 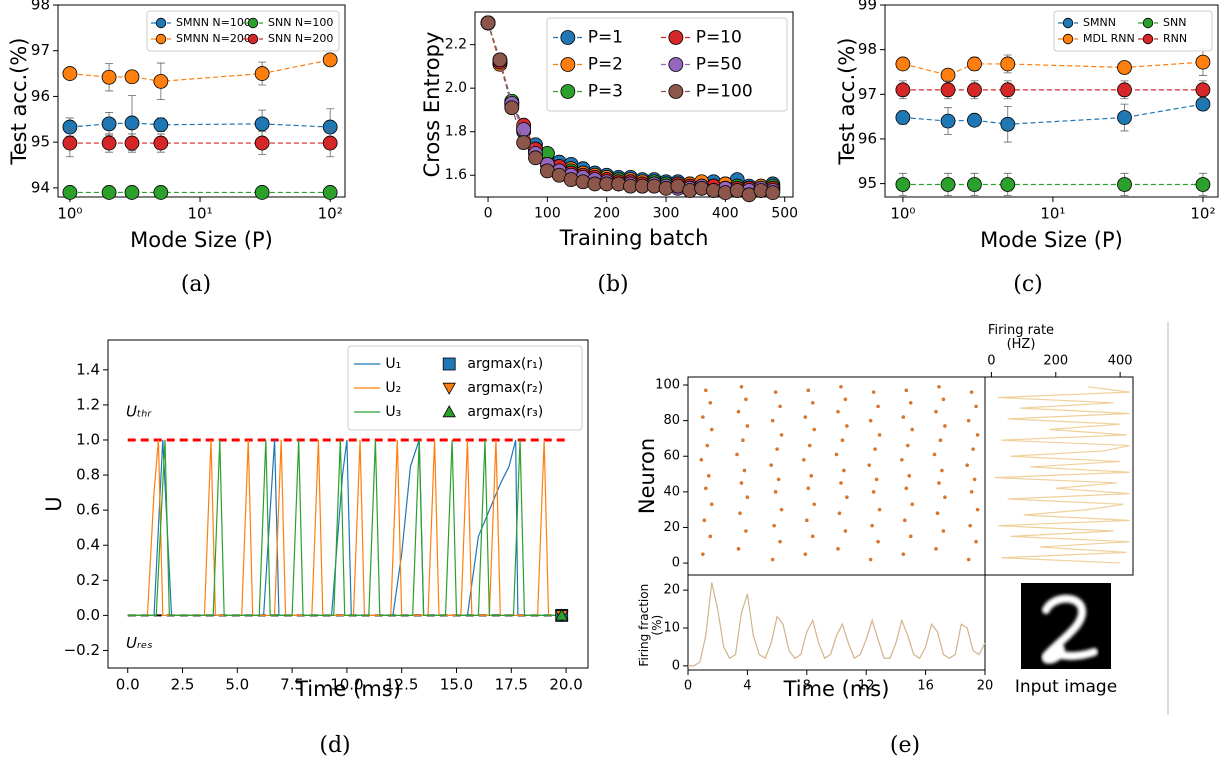 I want to click on legend-label: SNN, so click(x=1174, y=22).